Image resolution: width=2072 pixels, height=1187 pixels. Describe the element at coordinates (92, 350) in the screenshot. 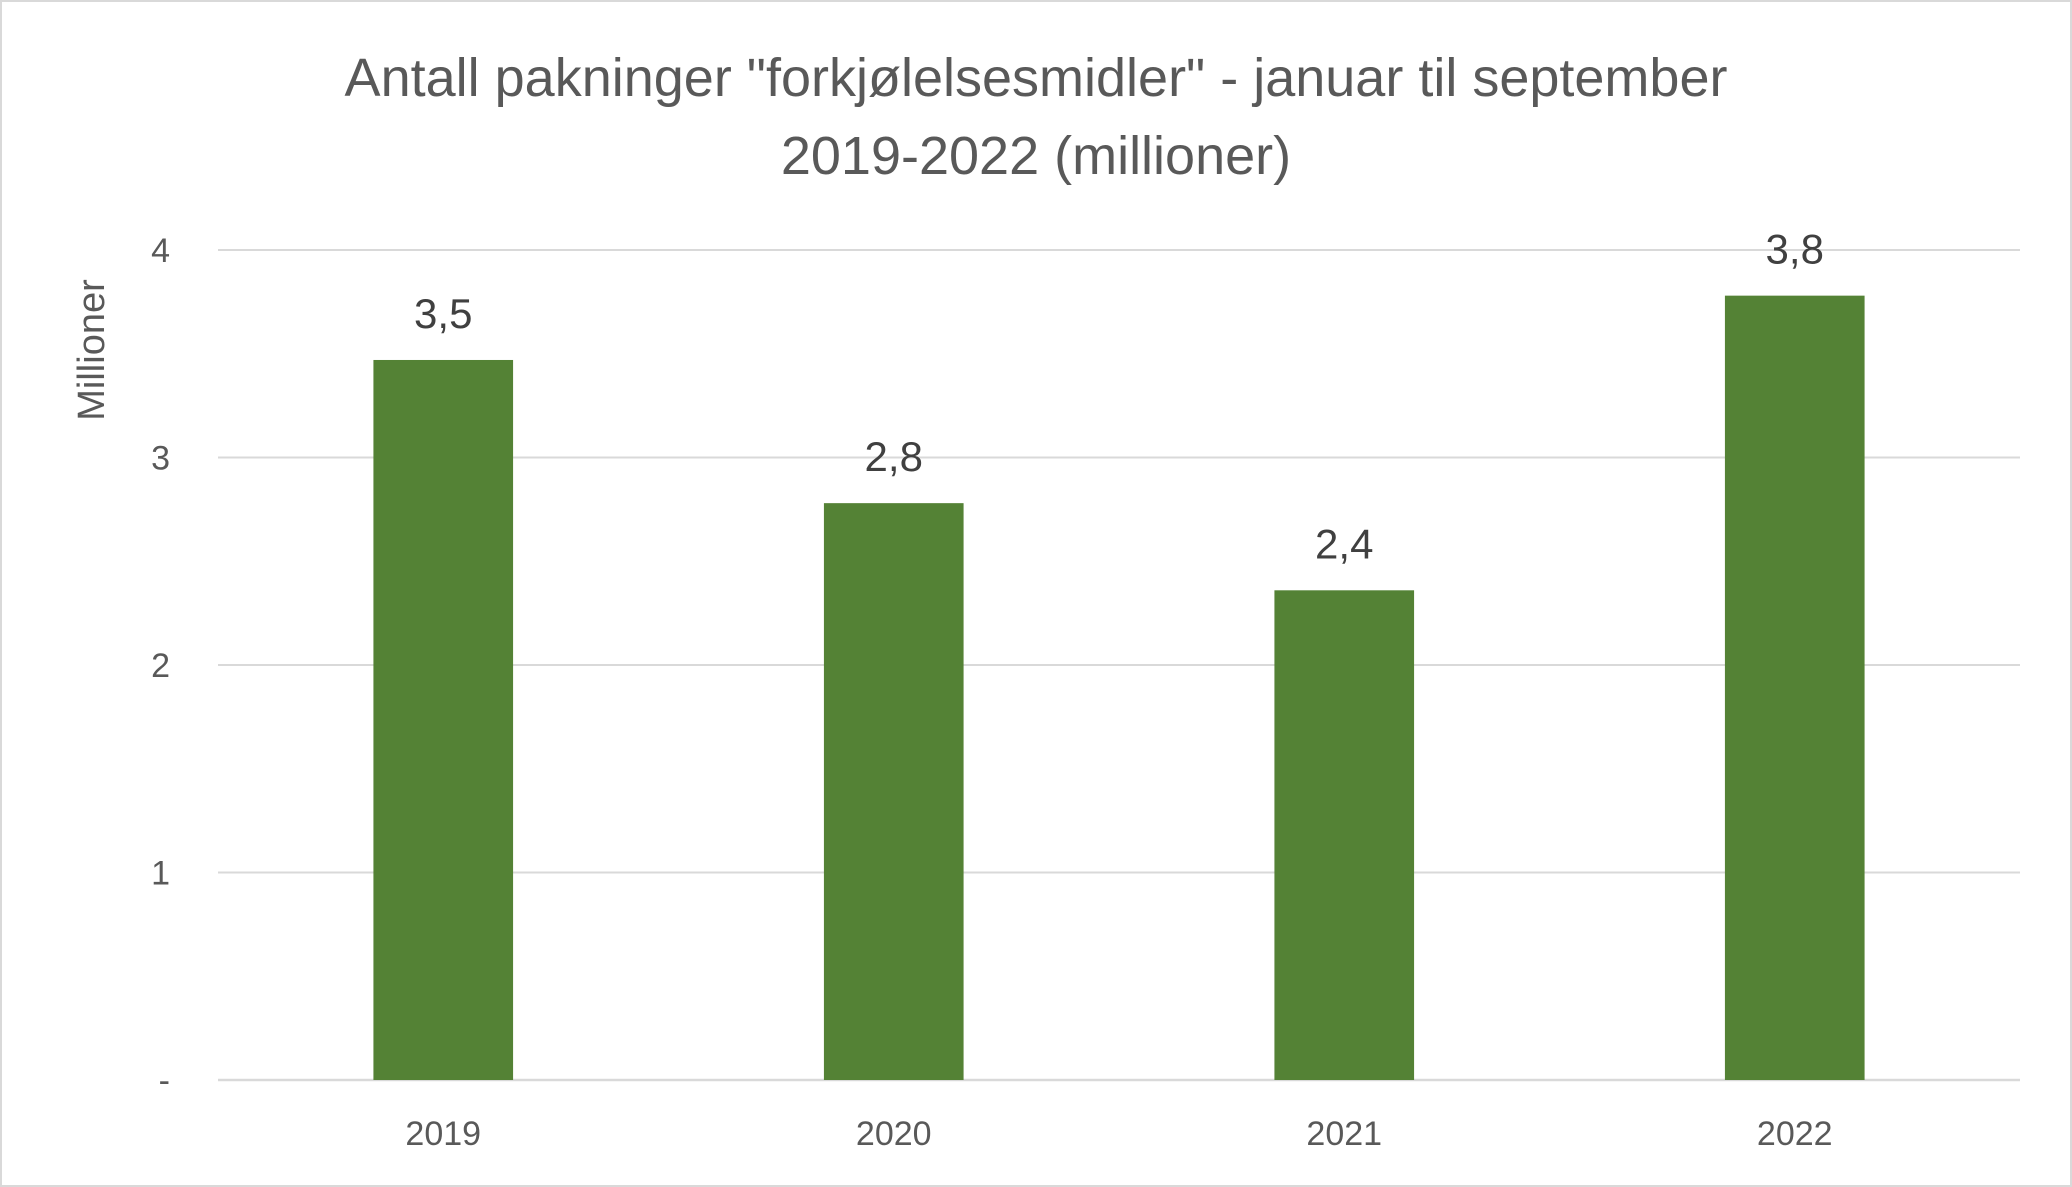

I see `y-axis-title: Millioner` at that location.